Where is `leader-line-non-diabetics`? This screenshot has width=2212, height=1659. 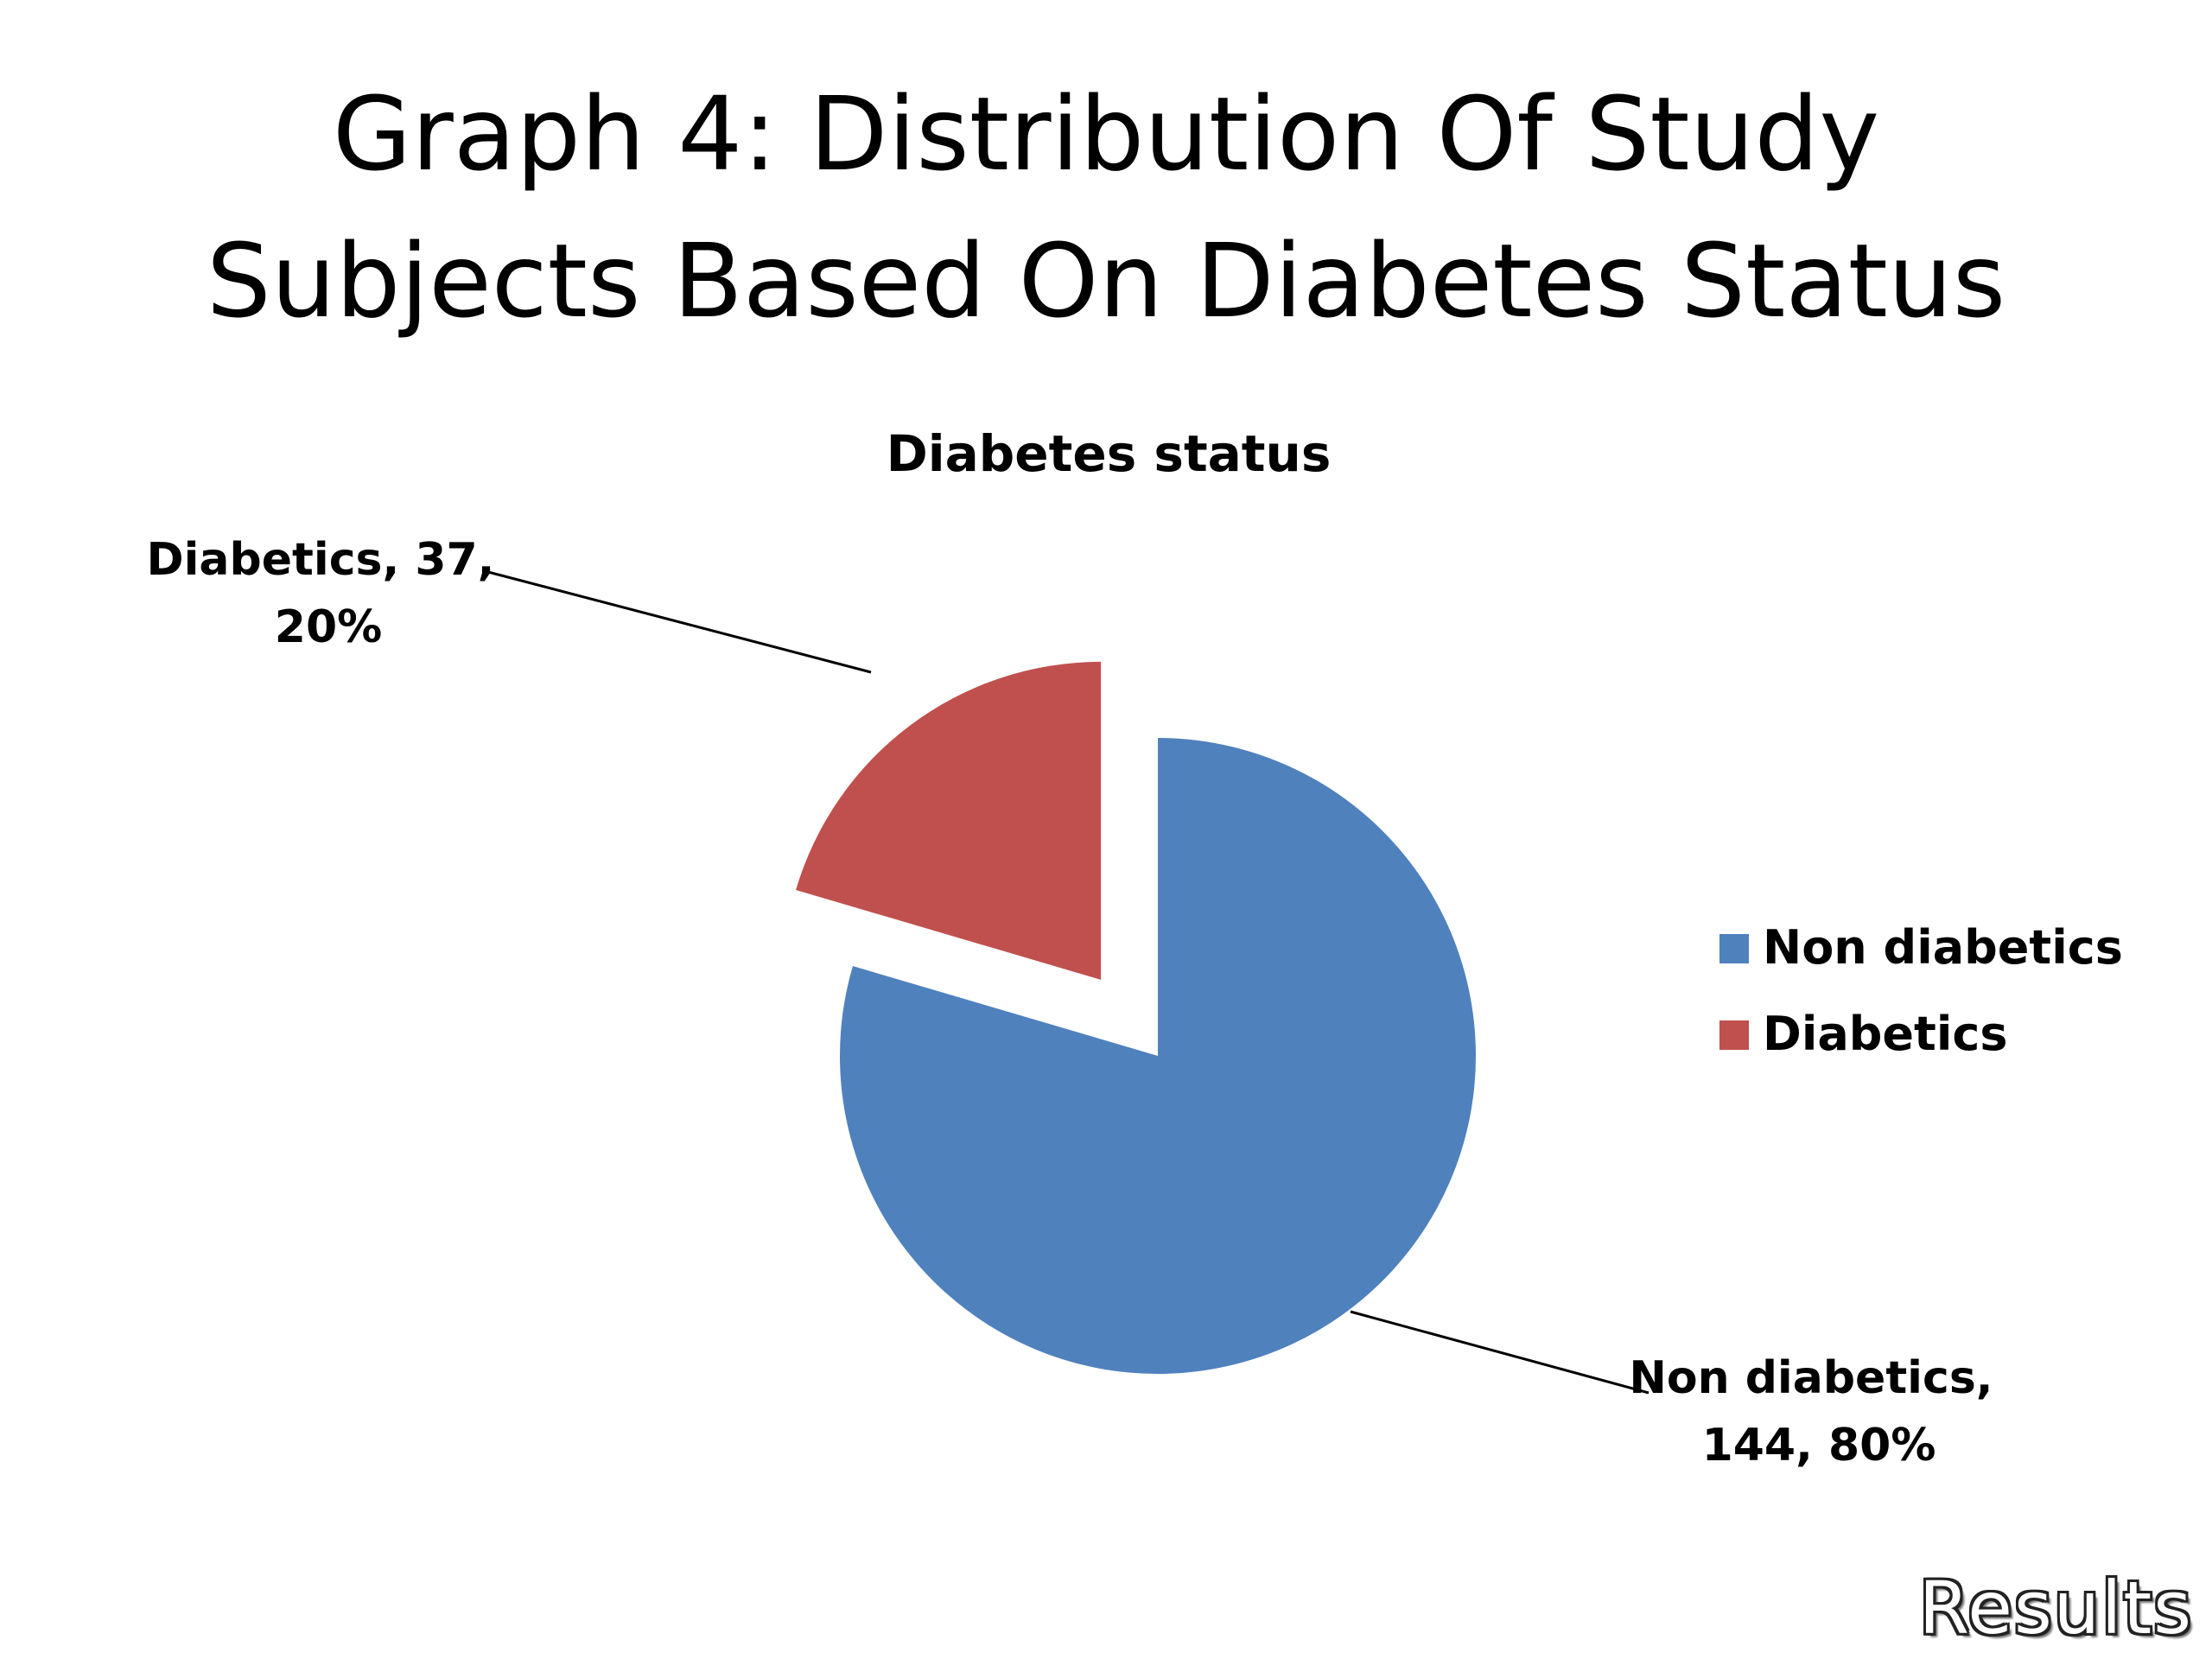 leader-line-non-diabetics is located at coordinates (1499, 1352).